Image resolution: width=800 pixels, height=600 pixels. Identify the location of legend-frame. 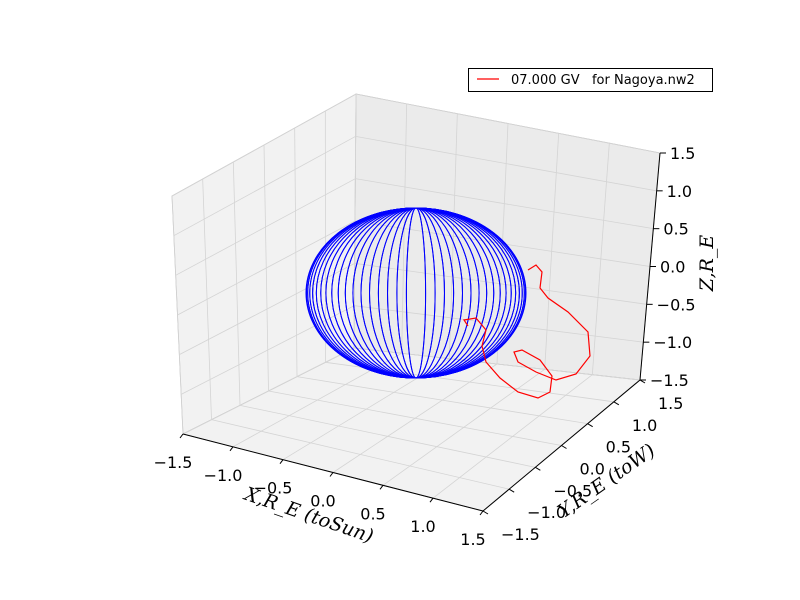
(590, 80).